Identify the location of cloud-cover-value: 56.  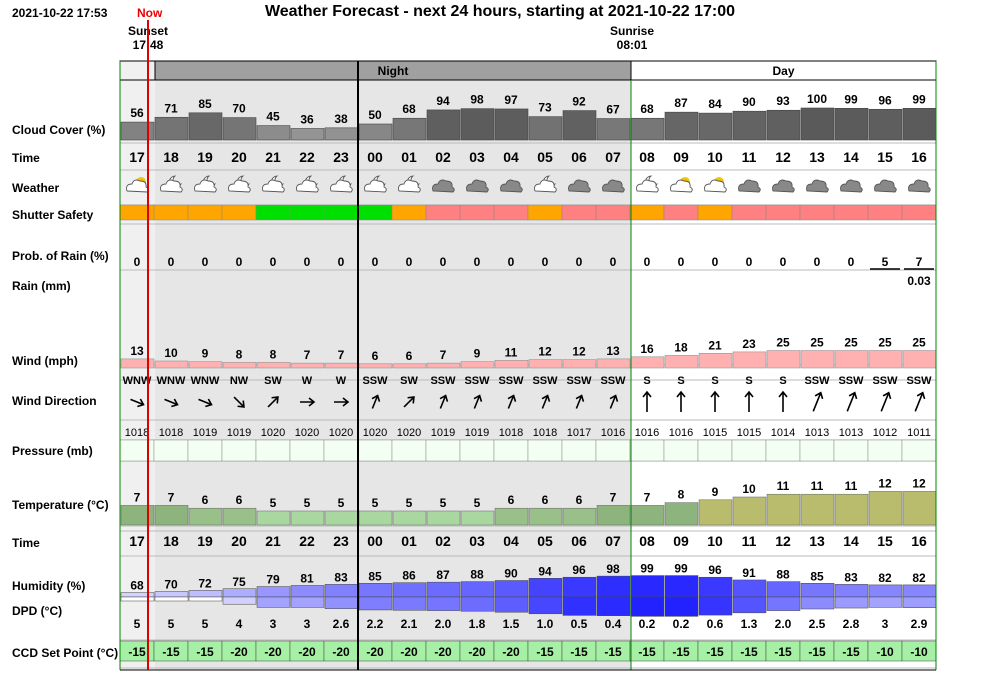
(137, 113).